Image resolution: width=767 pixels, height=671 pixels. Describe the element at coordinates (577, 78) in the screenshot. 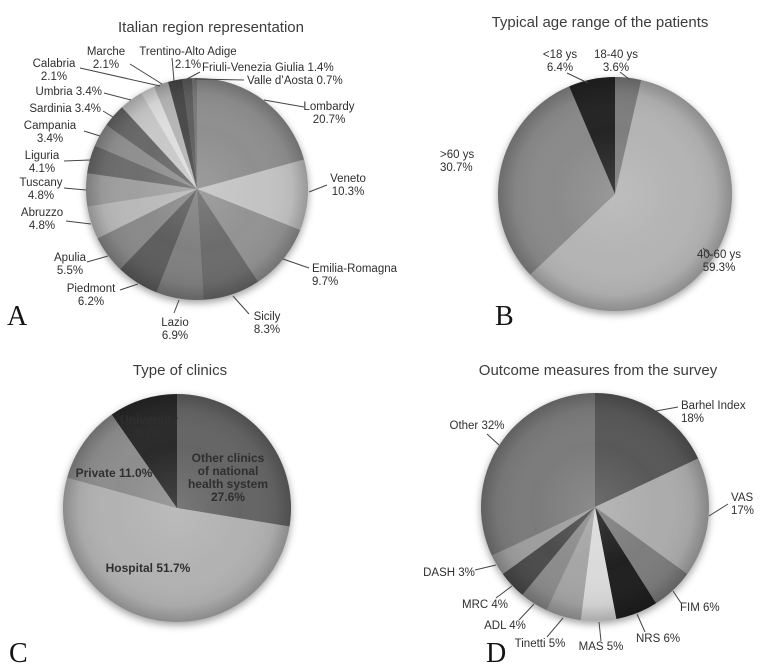

I see `leader-line-18-ys` at that location.